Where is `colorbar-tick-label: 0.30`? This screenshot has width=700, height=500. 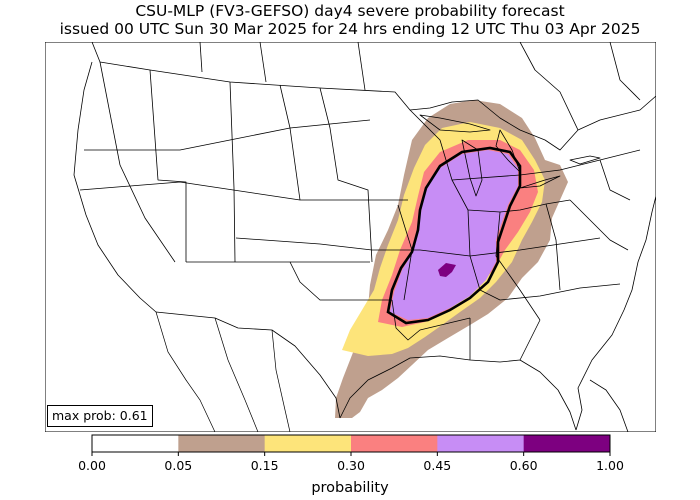 colorbar-tick-label: 0.30 is located at coordinates (351, 465).